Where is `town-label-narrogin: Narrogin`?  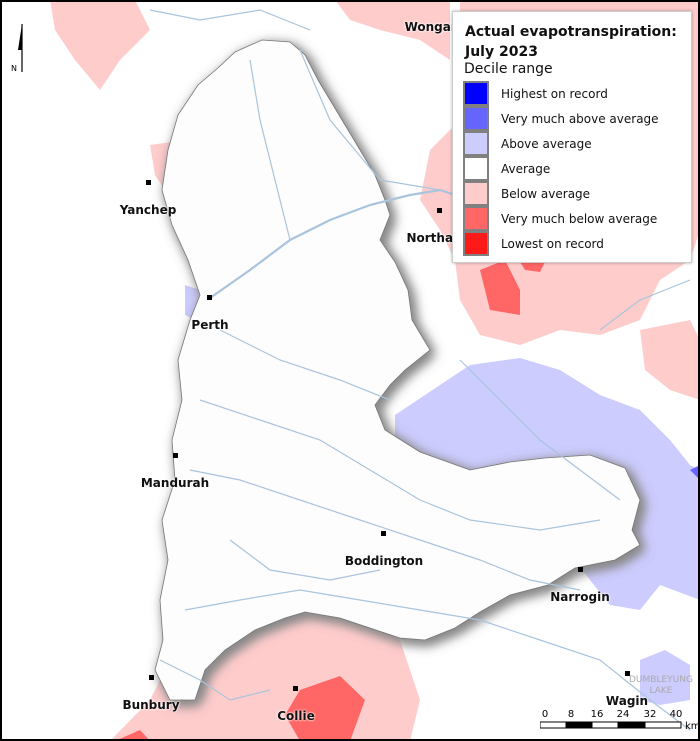 town-label-narrogin: Narrogin is located at coordinates (580, 597).